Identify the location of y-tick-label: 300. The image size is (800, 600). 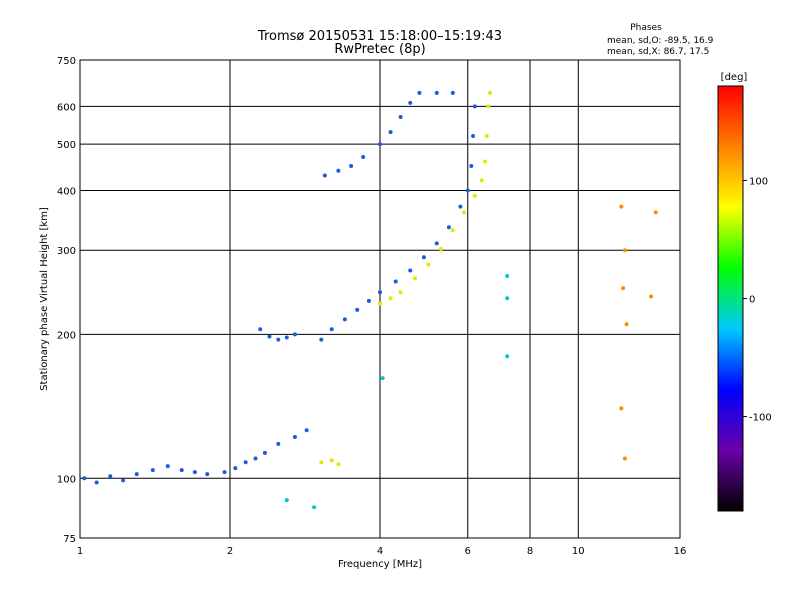
(66, 251).